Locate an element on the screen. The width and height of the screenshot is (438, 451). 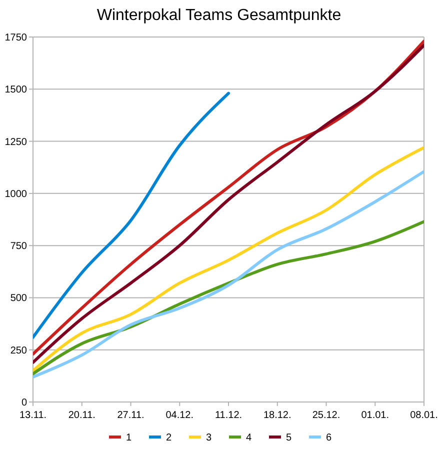
x-tick-label: 01.01. is located at coordinates (375, 415).